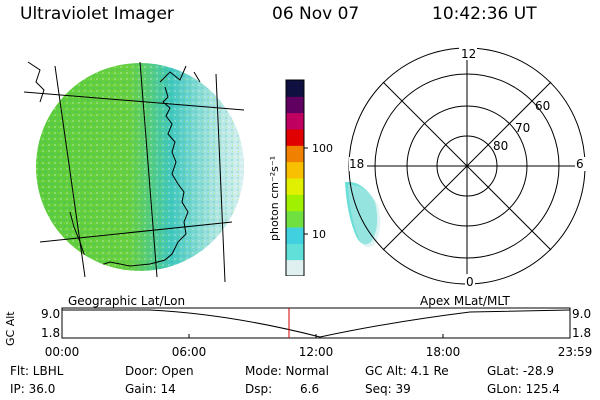 The height and width of the screenshot is (400, 600). What do you see at coordinates (37, 371) in the screenshot?
I see `status-filter: Flt: LBHL` at bounding box center [37, 371].